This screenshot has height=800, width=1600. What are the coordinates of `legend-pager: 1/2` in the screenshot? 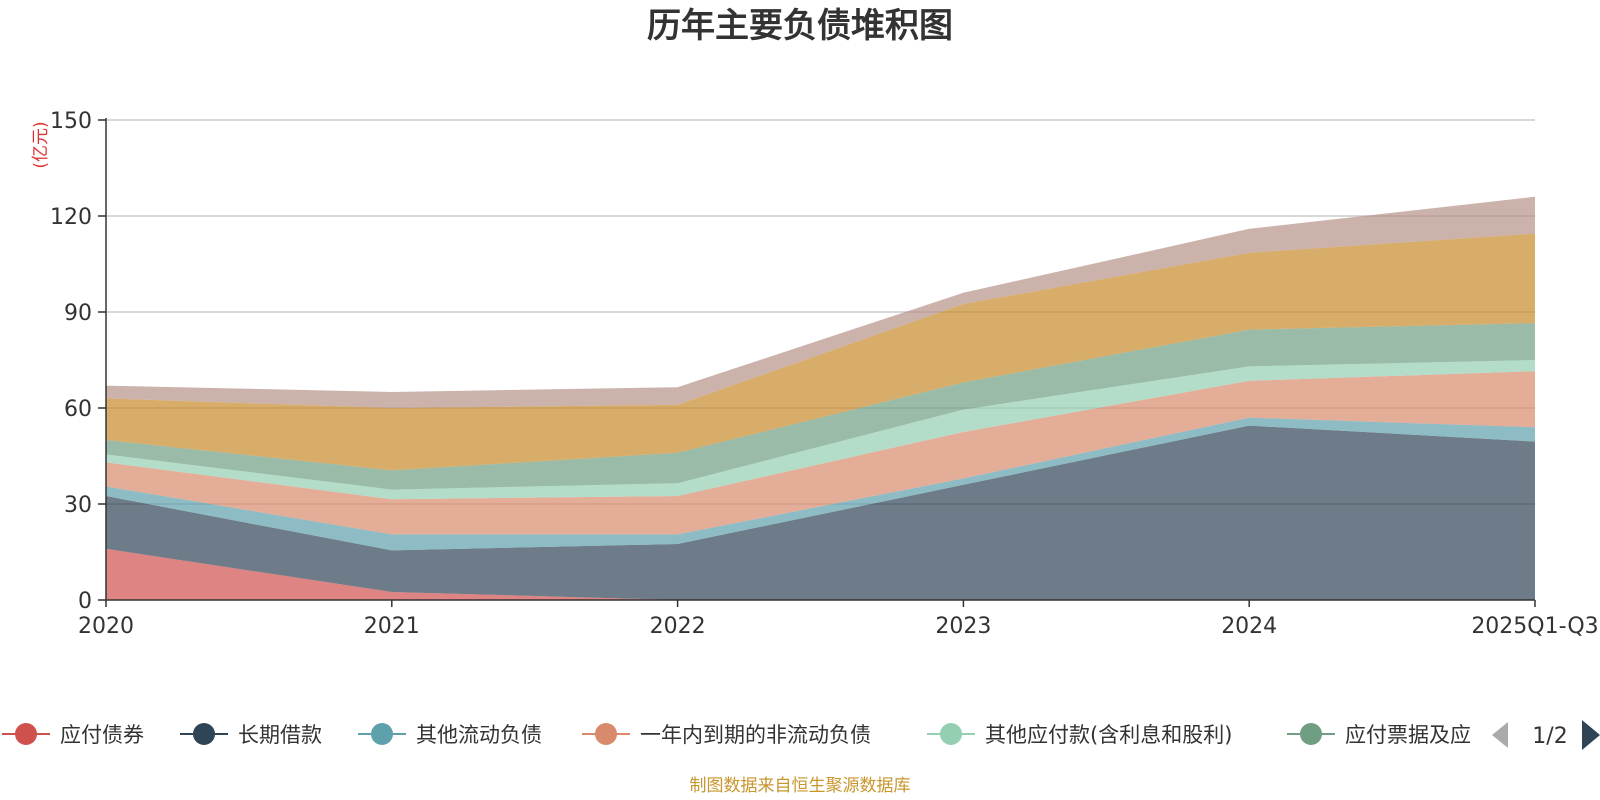 It's located at (1546, 735).